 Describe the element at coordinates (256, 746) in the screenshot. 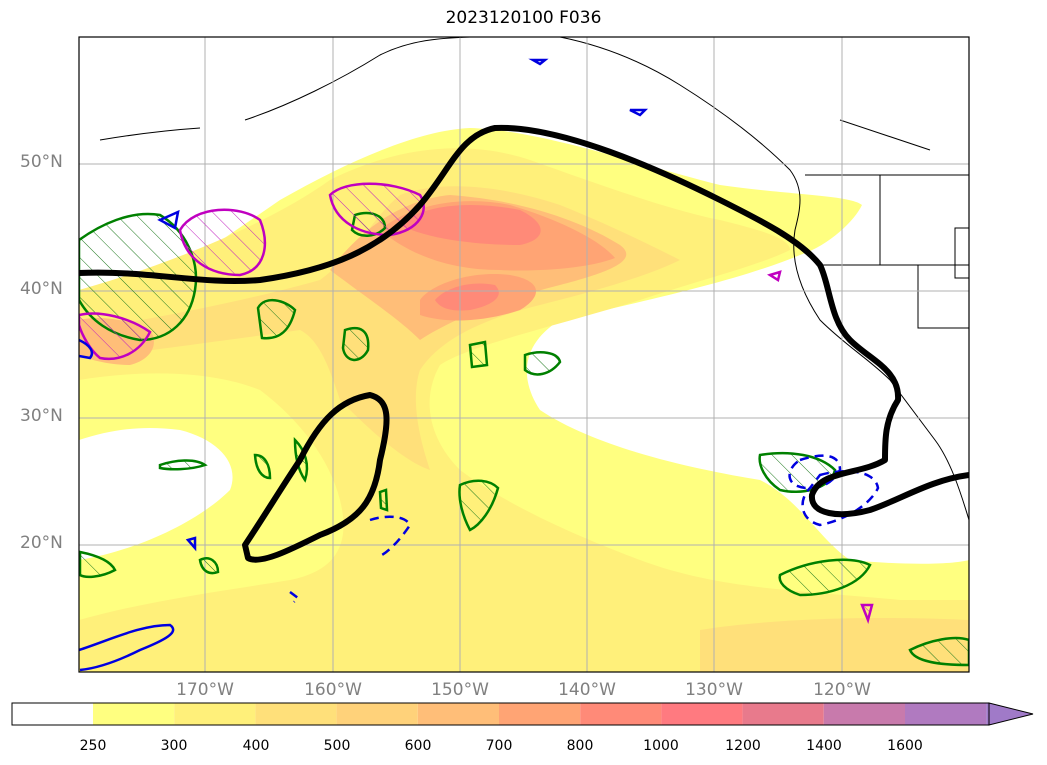

I see `colorbar-label: 400` at that location.